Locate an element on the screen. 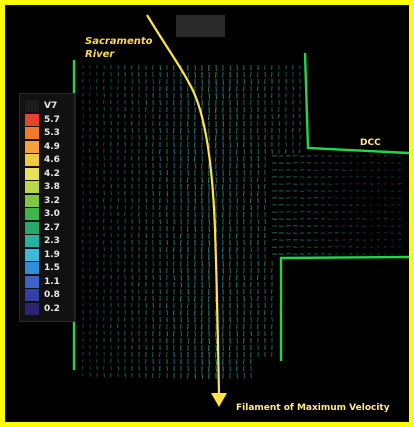 Image resolution: width=414 pixels, height=427 pixels. lower-right-bank is located at coordinates (344, 308).